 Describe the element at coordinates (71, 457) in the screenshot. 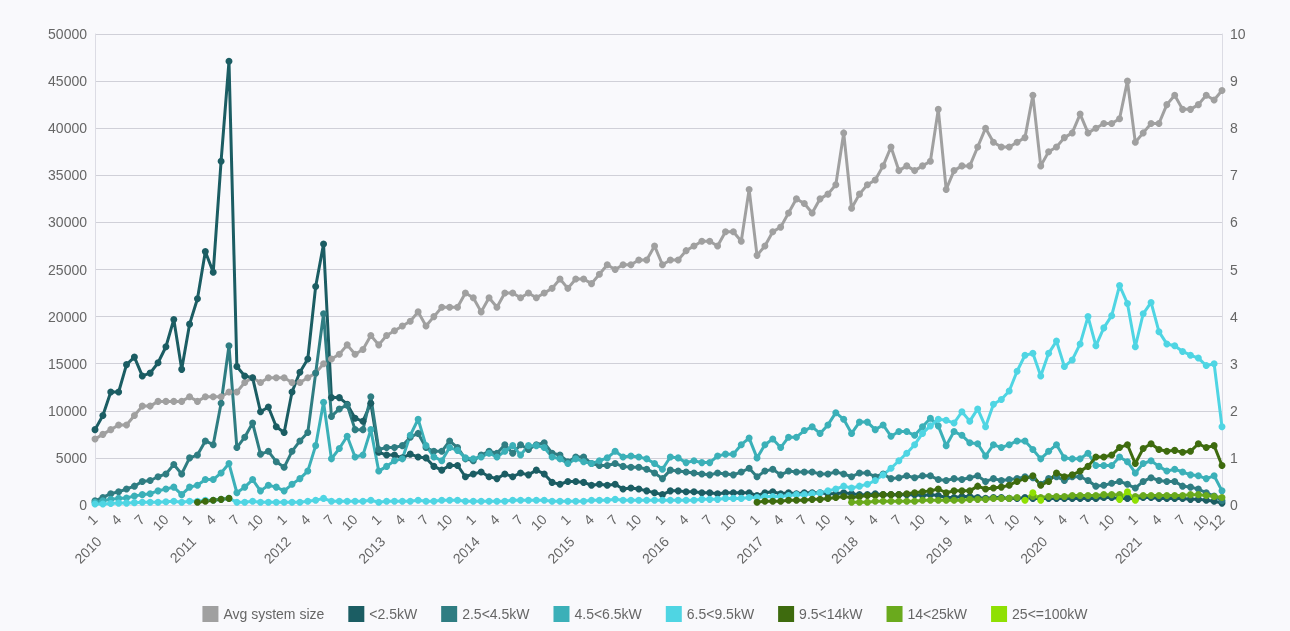

I see `y-tick-label: 5000` at that location.